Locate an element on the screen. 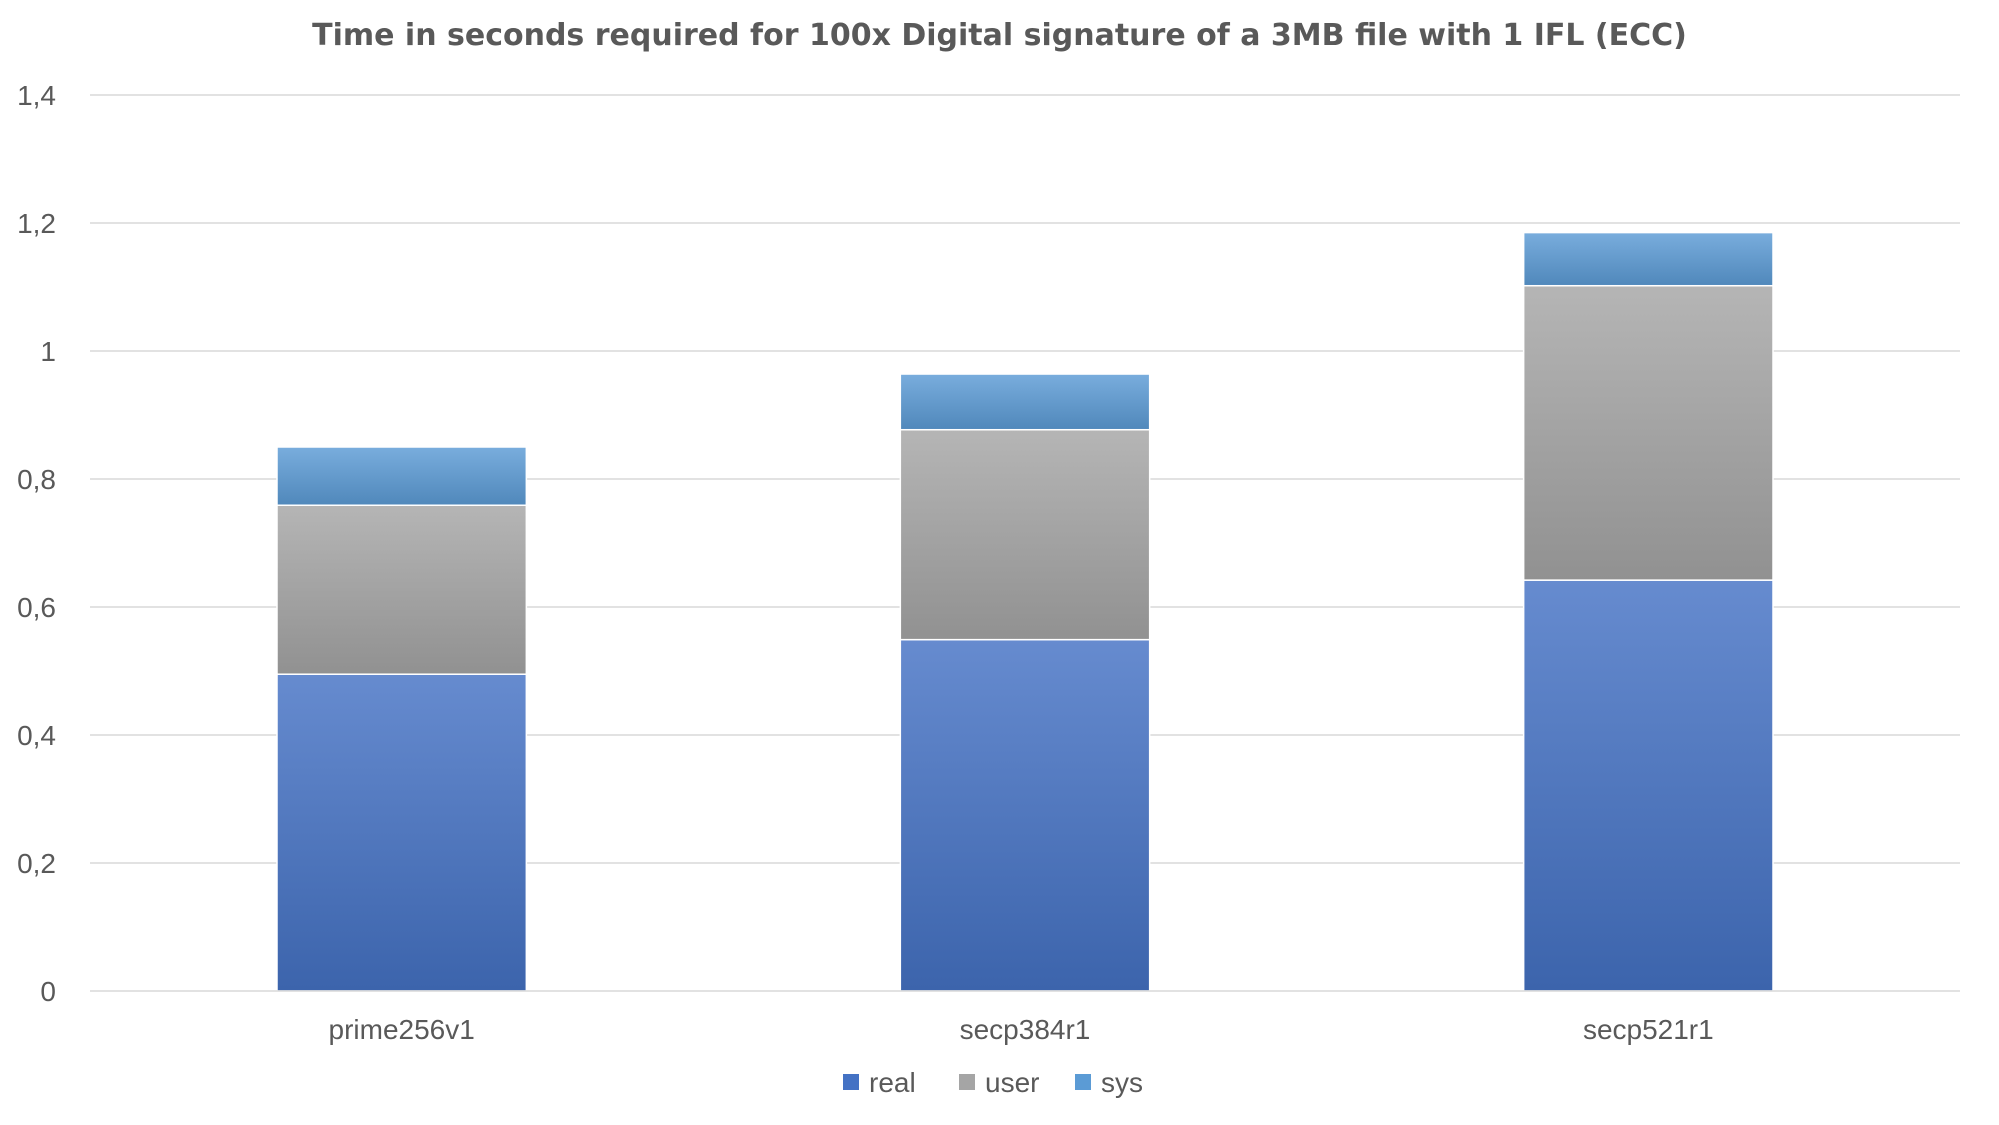  bar-sys-secp384r1 is located at coordinates (1025, 402).